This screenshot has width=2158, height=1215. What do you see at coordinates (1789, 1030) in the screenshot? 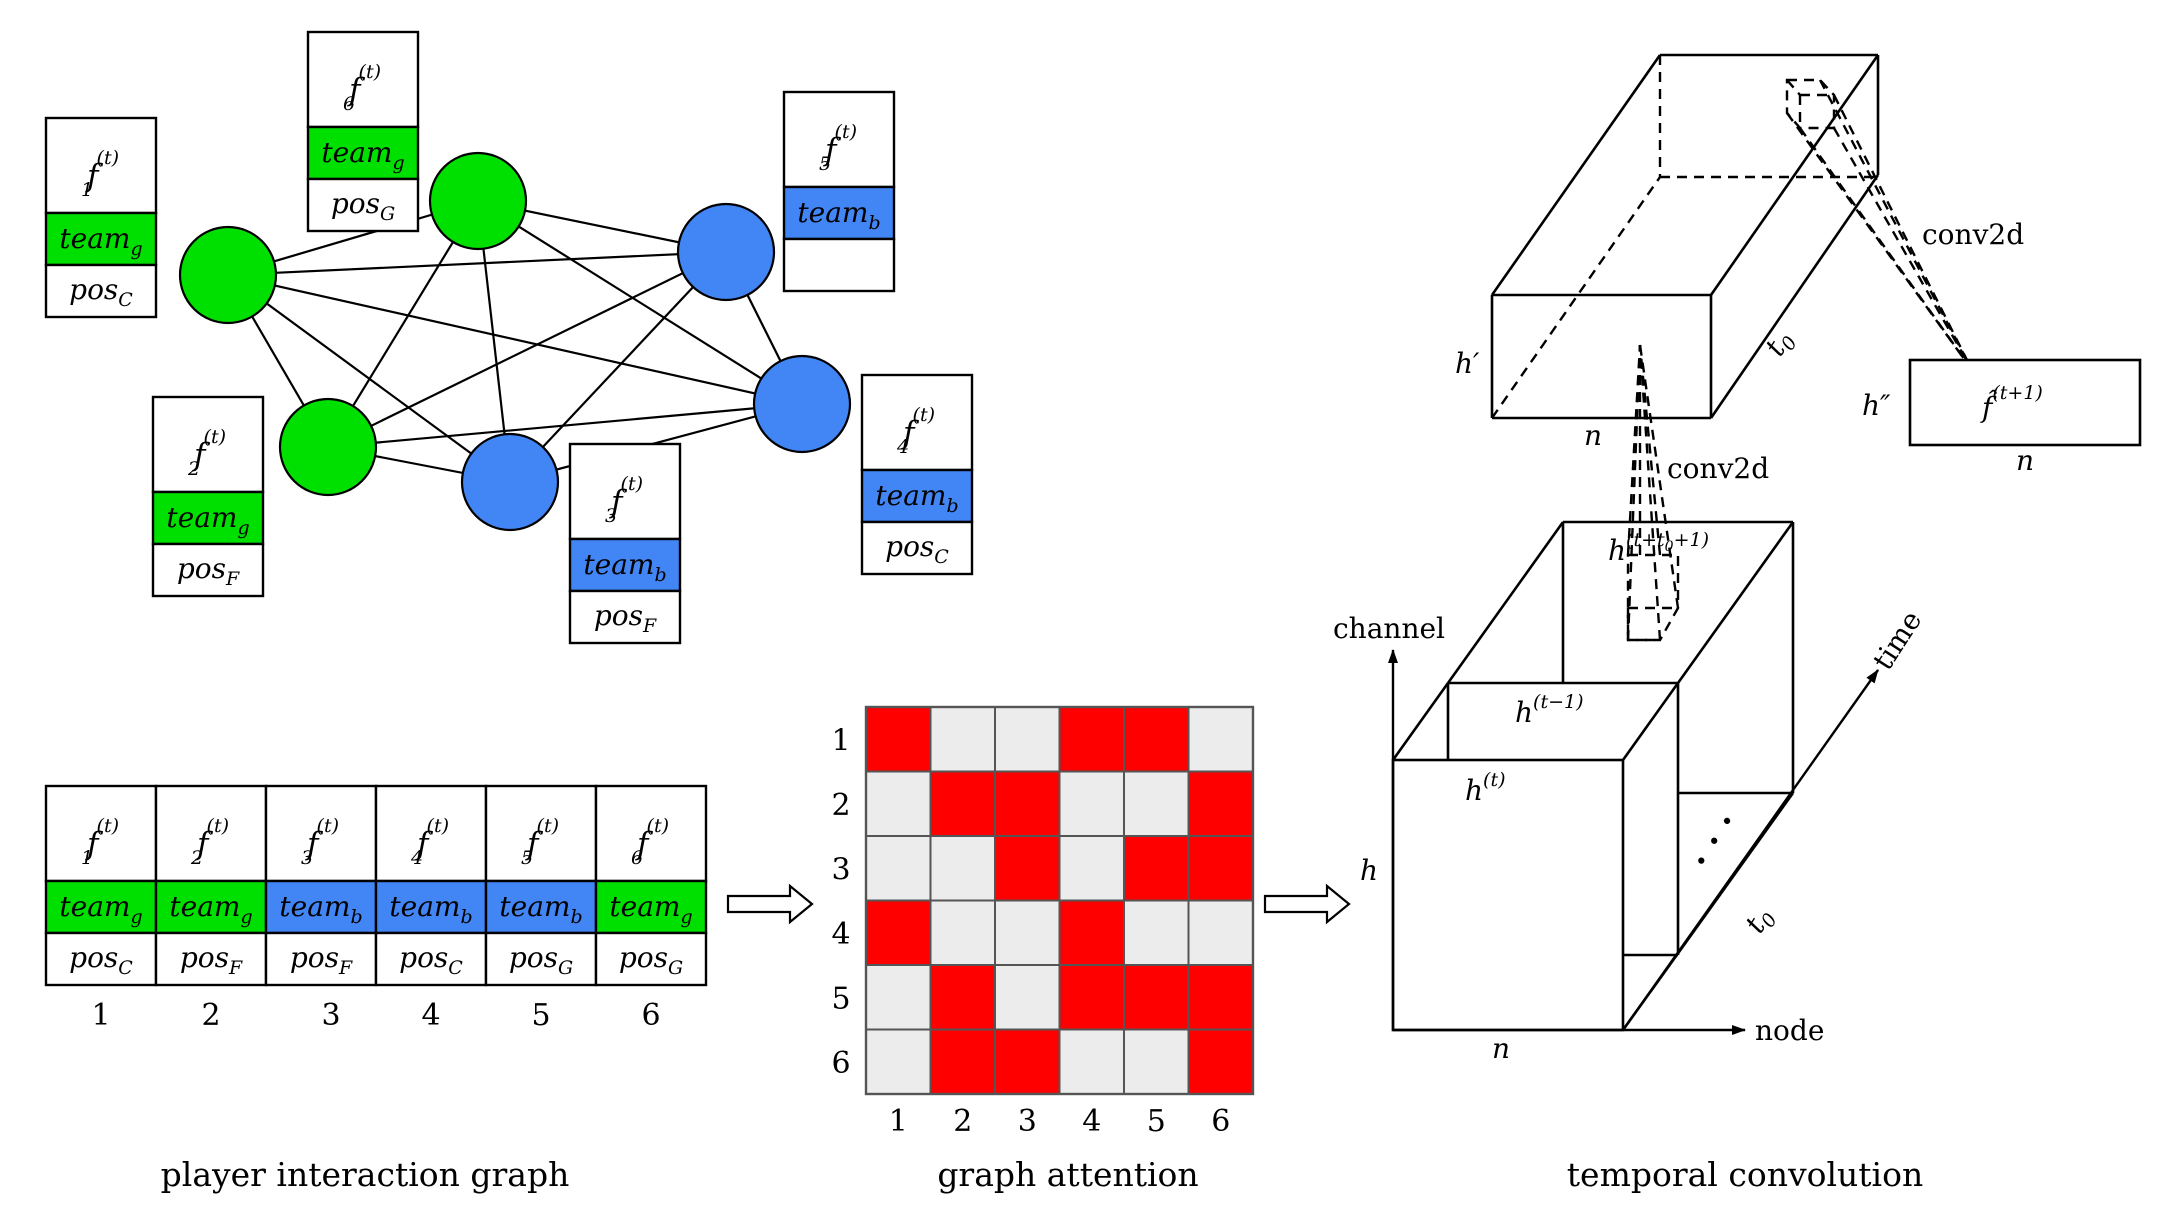
I see `label-node-axis: node` at bounding box center [1789, 1030].